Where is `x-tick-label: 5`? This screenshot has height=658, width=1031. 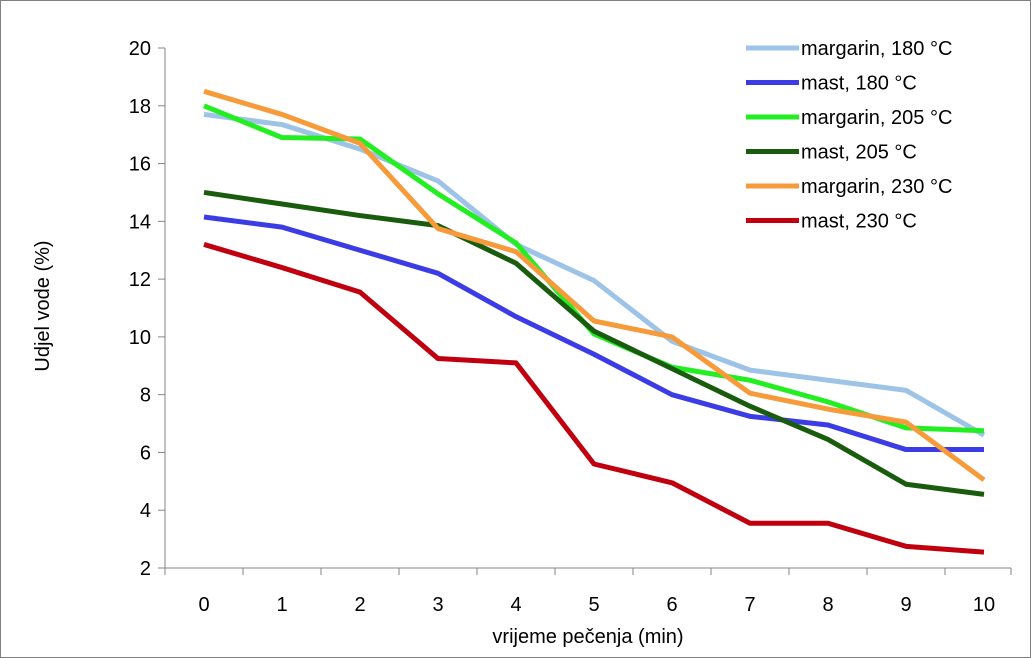 x-tick-label: 5 is located at coordinates (593, 605).